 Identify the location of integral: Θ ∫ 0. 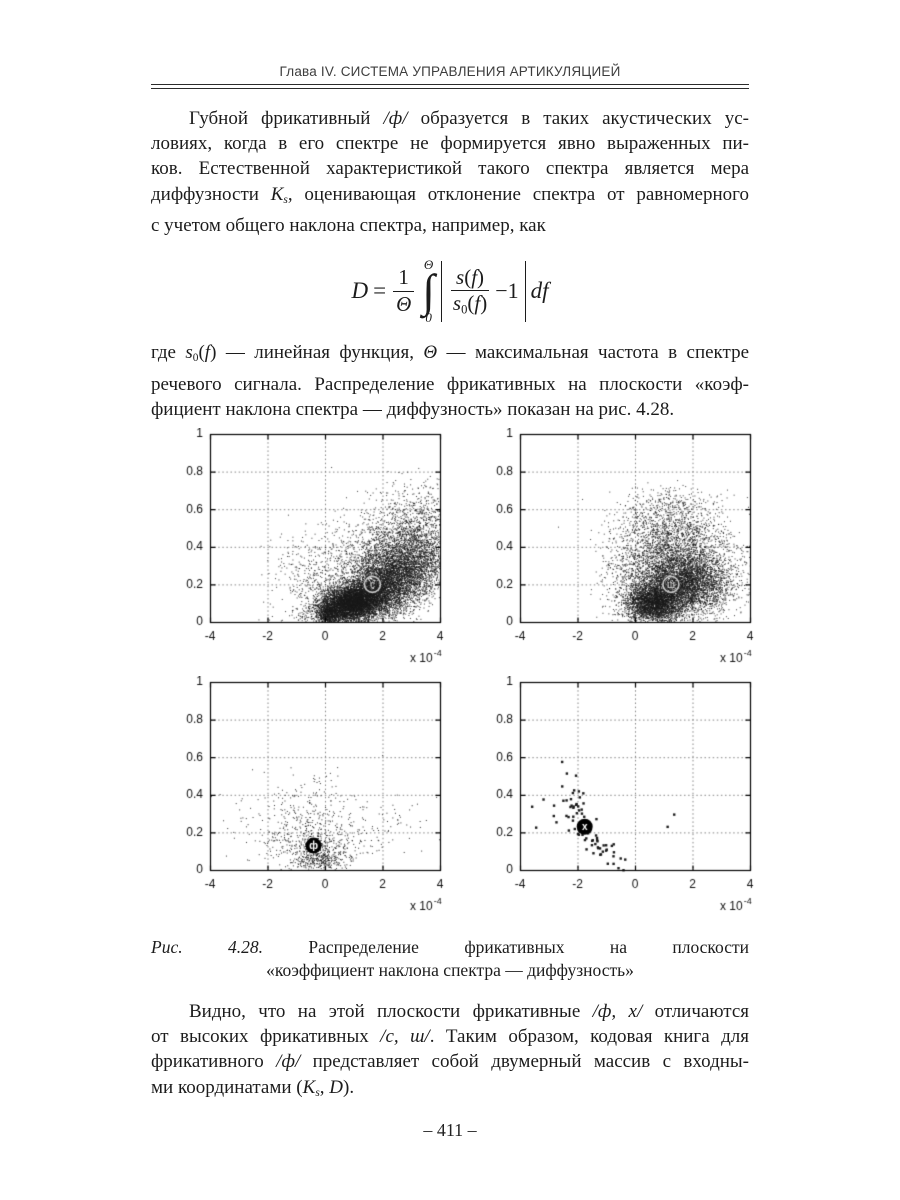
(428, 291).